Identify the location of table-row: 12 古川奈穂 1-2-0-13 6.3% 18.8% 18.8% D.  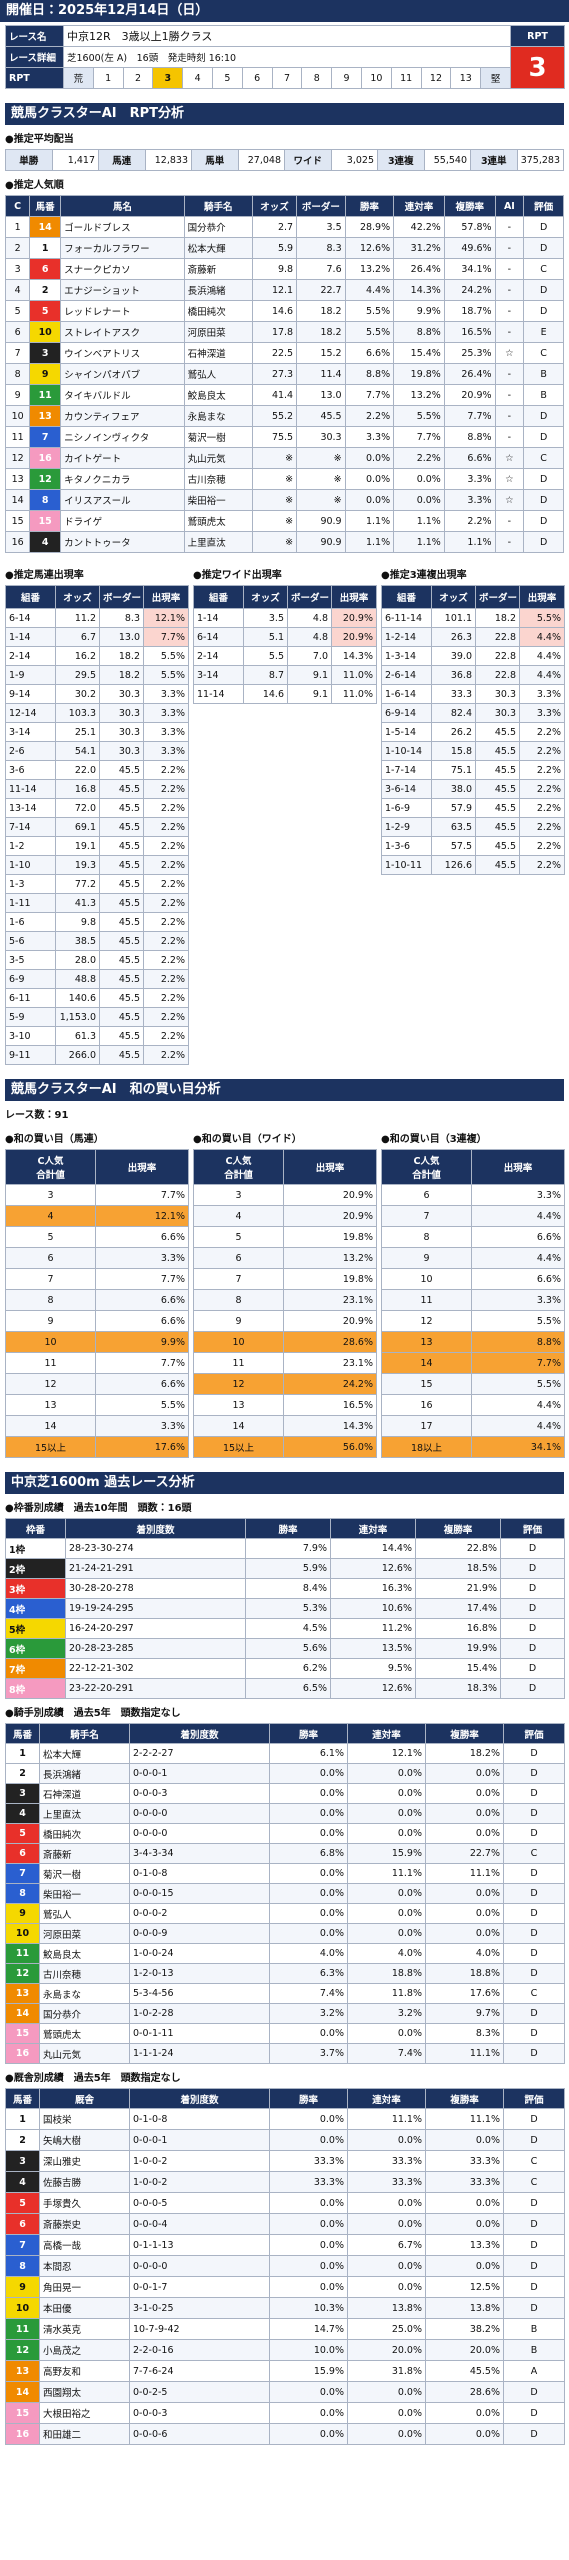
(285, 1973).